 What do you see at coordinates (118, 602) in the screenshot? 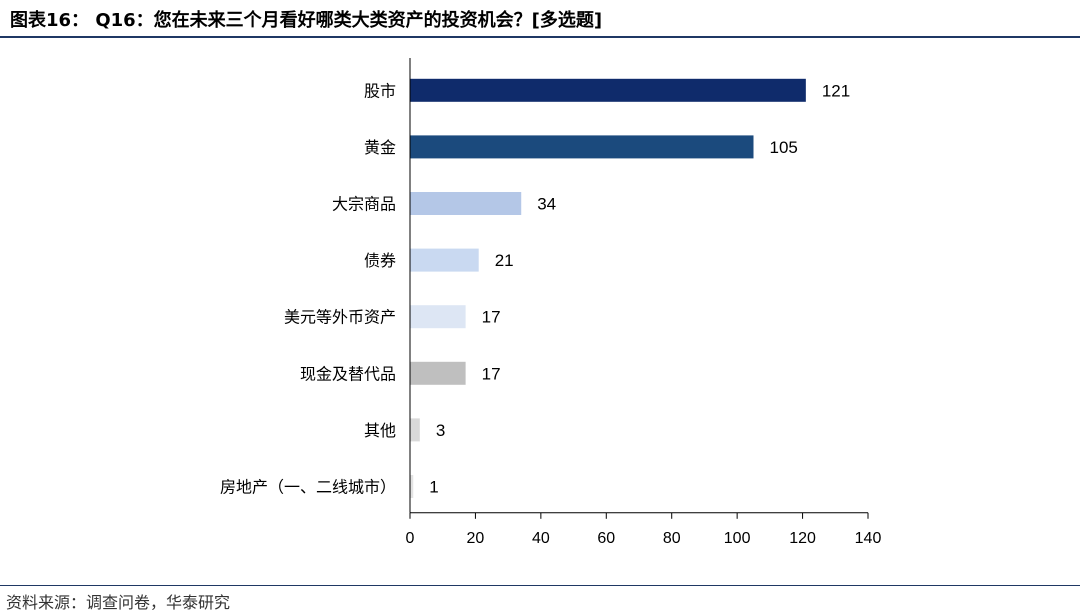
I see `source-note: 资料来源：调查问卷，华泰研究` at bounding box center [118, 602].